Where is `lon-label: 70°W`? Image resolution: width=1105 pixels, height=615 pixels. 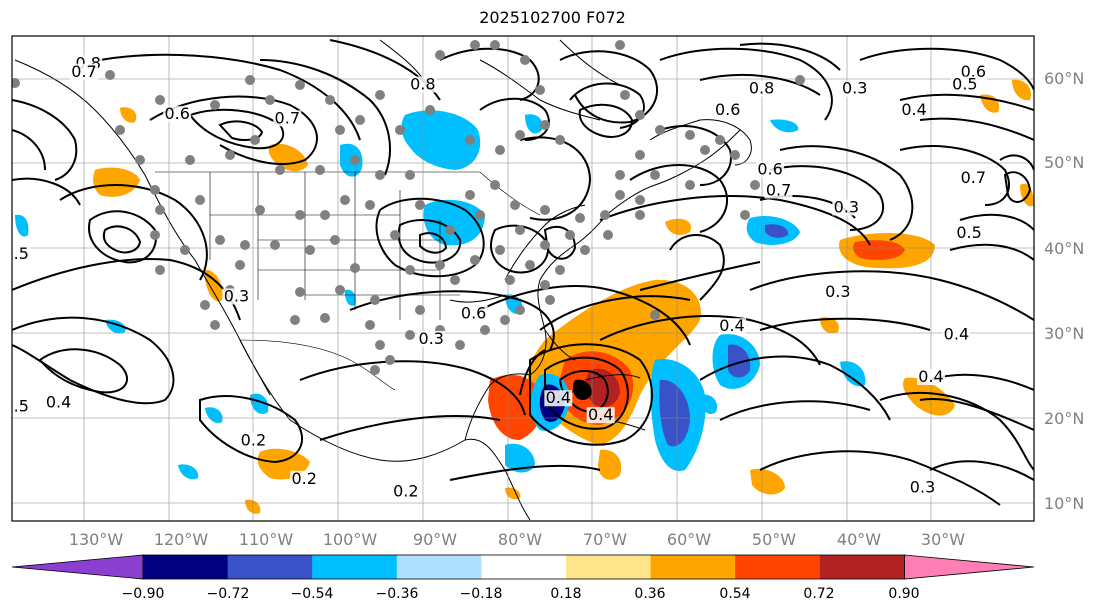 lon-label: 70°W is located at coordinates (605, 539).